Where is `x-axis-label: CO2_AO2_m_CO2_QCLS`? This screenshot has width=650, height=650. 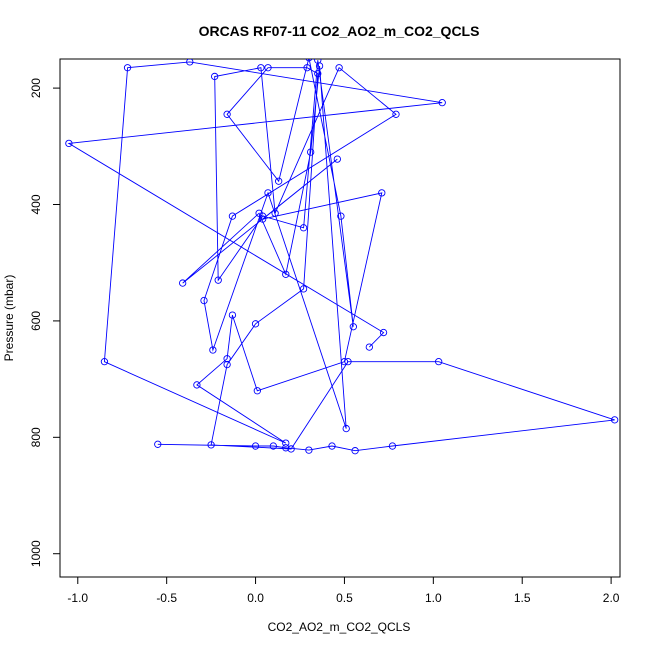
x-axis-label: CO2_AO2_m_CO2_QCLS is located at coordinates (339, 627).